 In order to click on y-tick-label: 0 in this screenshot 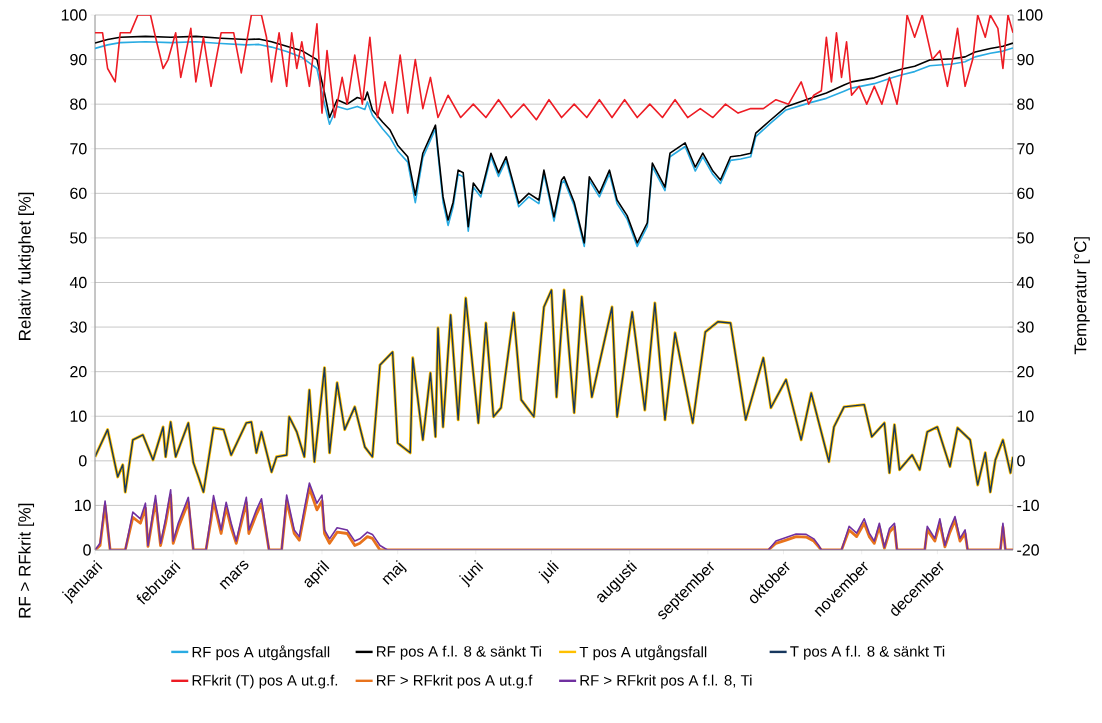, I will do `click(82, 461)`.